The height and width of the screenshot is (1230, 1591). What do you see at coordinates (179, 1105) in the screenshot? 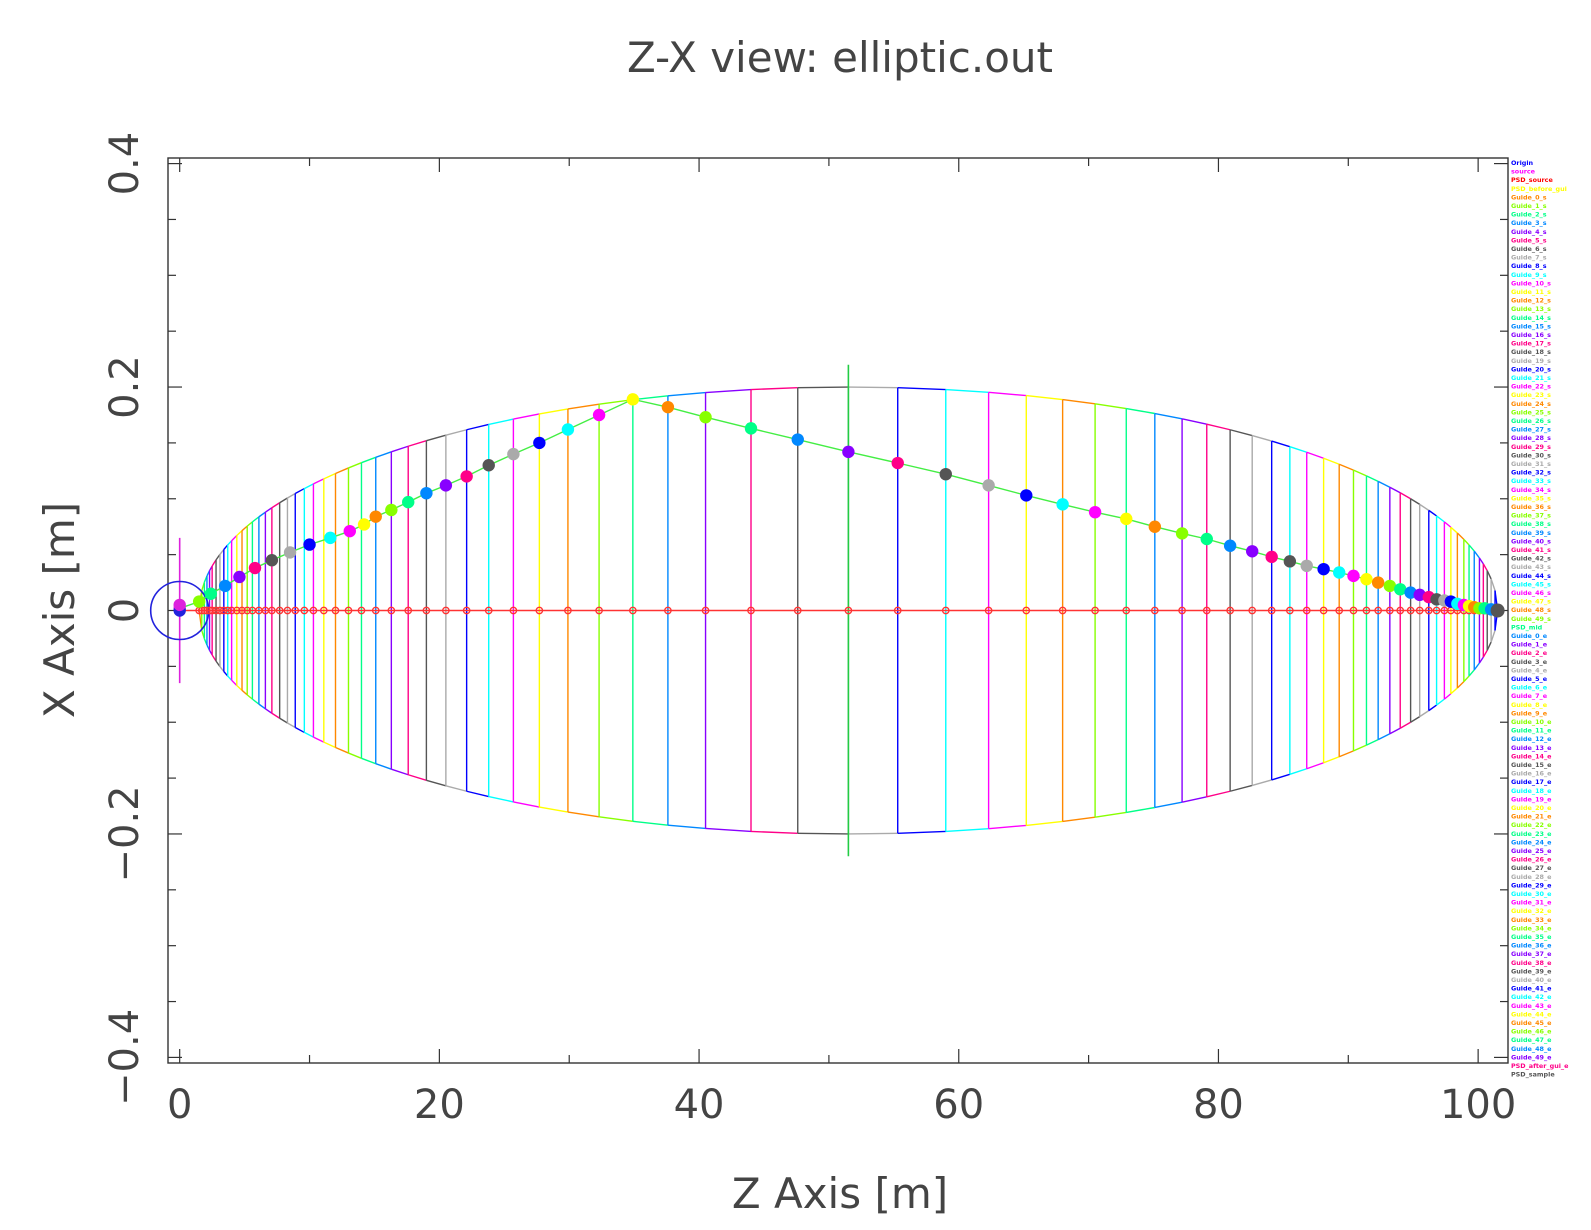
I see `x-tick-label: 0` at bounding box center [179, 1105].